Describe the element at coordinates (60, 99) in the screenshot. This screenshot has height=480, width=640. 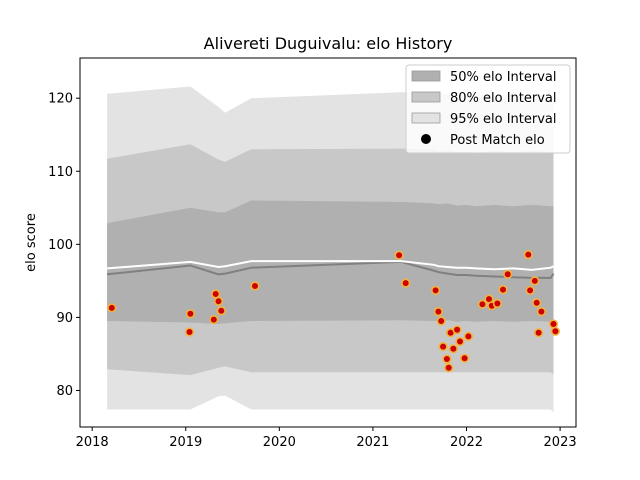
I see `y-tick-label: 120` at that location.